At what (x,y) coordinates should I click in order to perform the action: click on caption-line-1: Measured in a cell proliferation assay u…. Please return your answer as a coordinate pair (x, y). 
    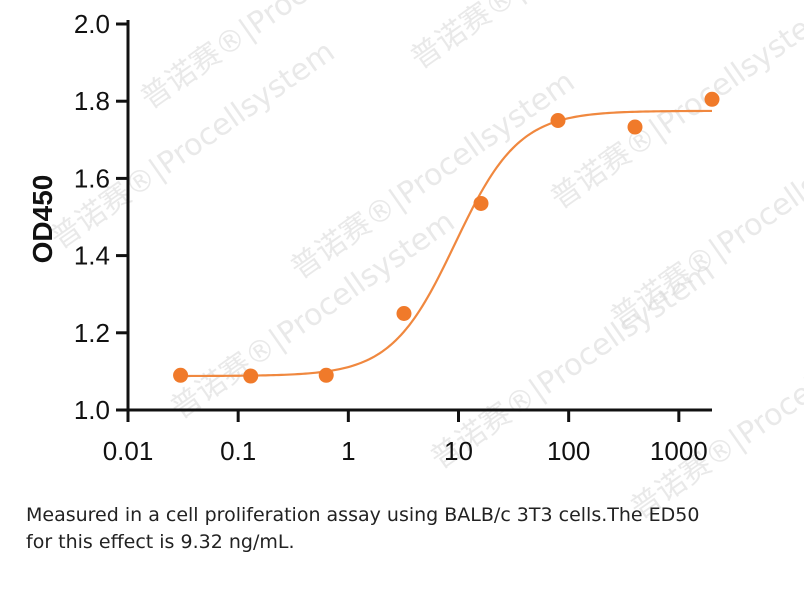
    Looking at the image, I should click on (363, 515).